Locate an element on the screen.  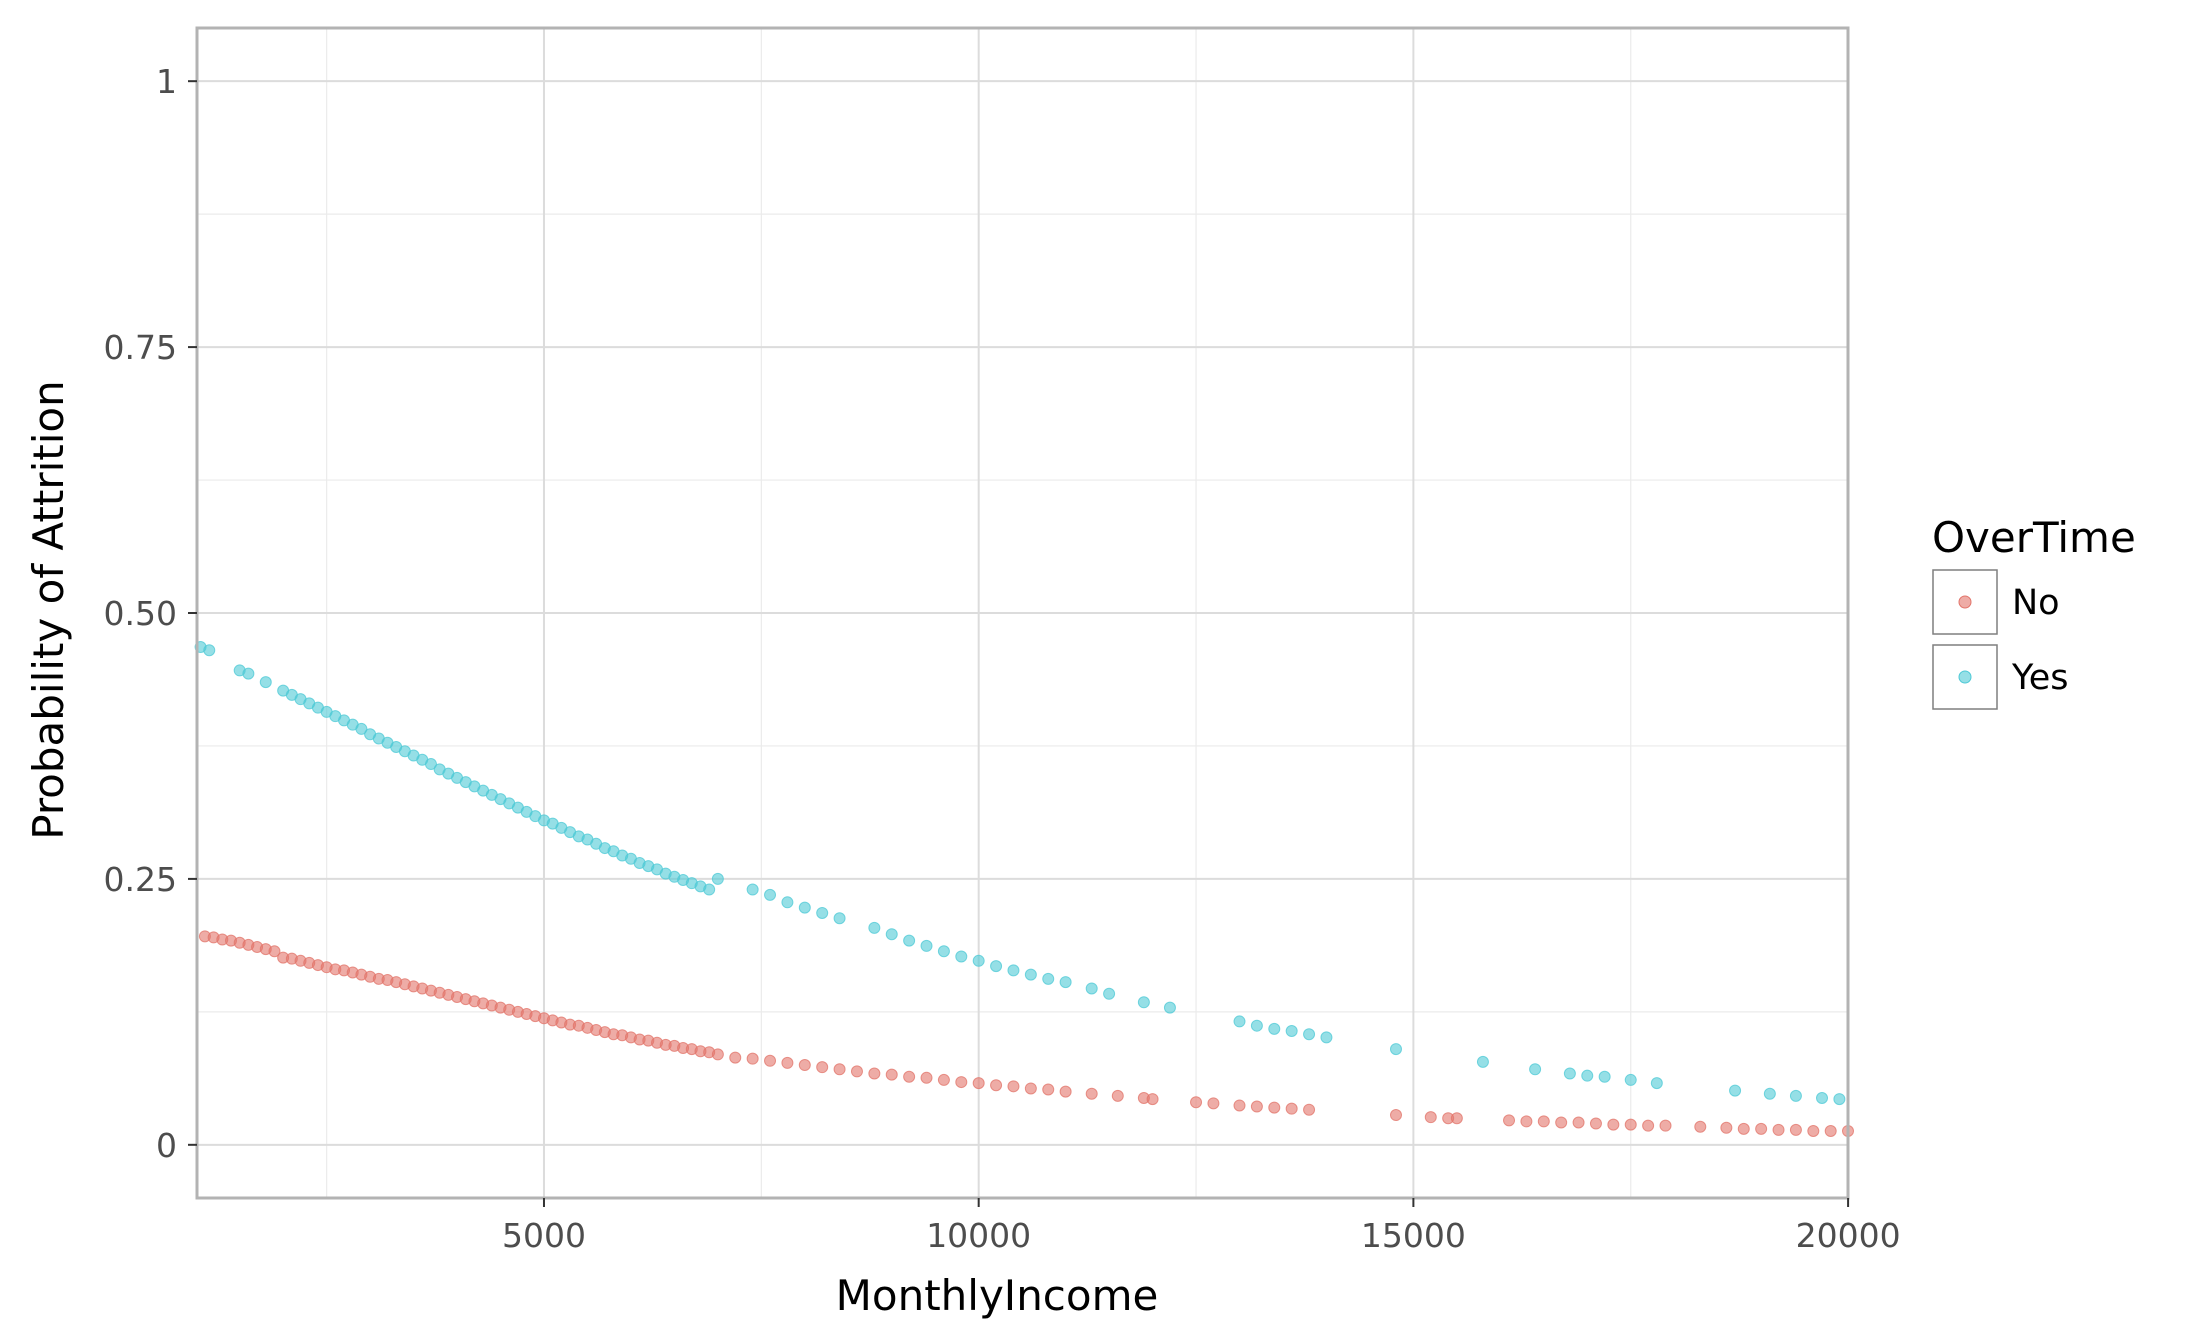
x-axis-title: MonthlyIncome is located at coordinates (997, 1295).